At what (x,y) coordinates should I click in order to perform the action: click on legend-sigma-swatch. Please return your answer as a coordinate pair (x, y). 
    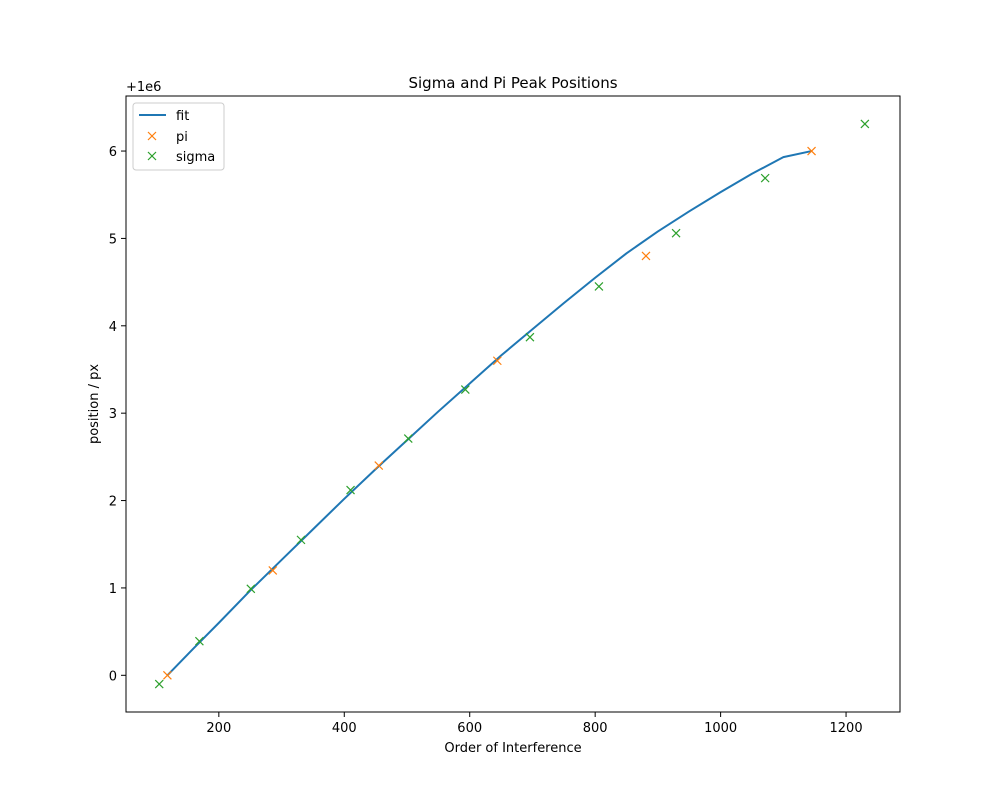
    Looking at the image, I should click on (152, 156).